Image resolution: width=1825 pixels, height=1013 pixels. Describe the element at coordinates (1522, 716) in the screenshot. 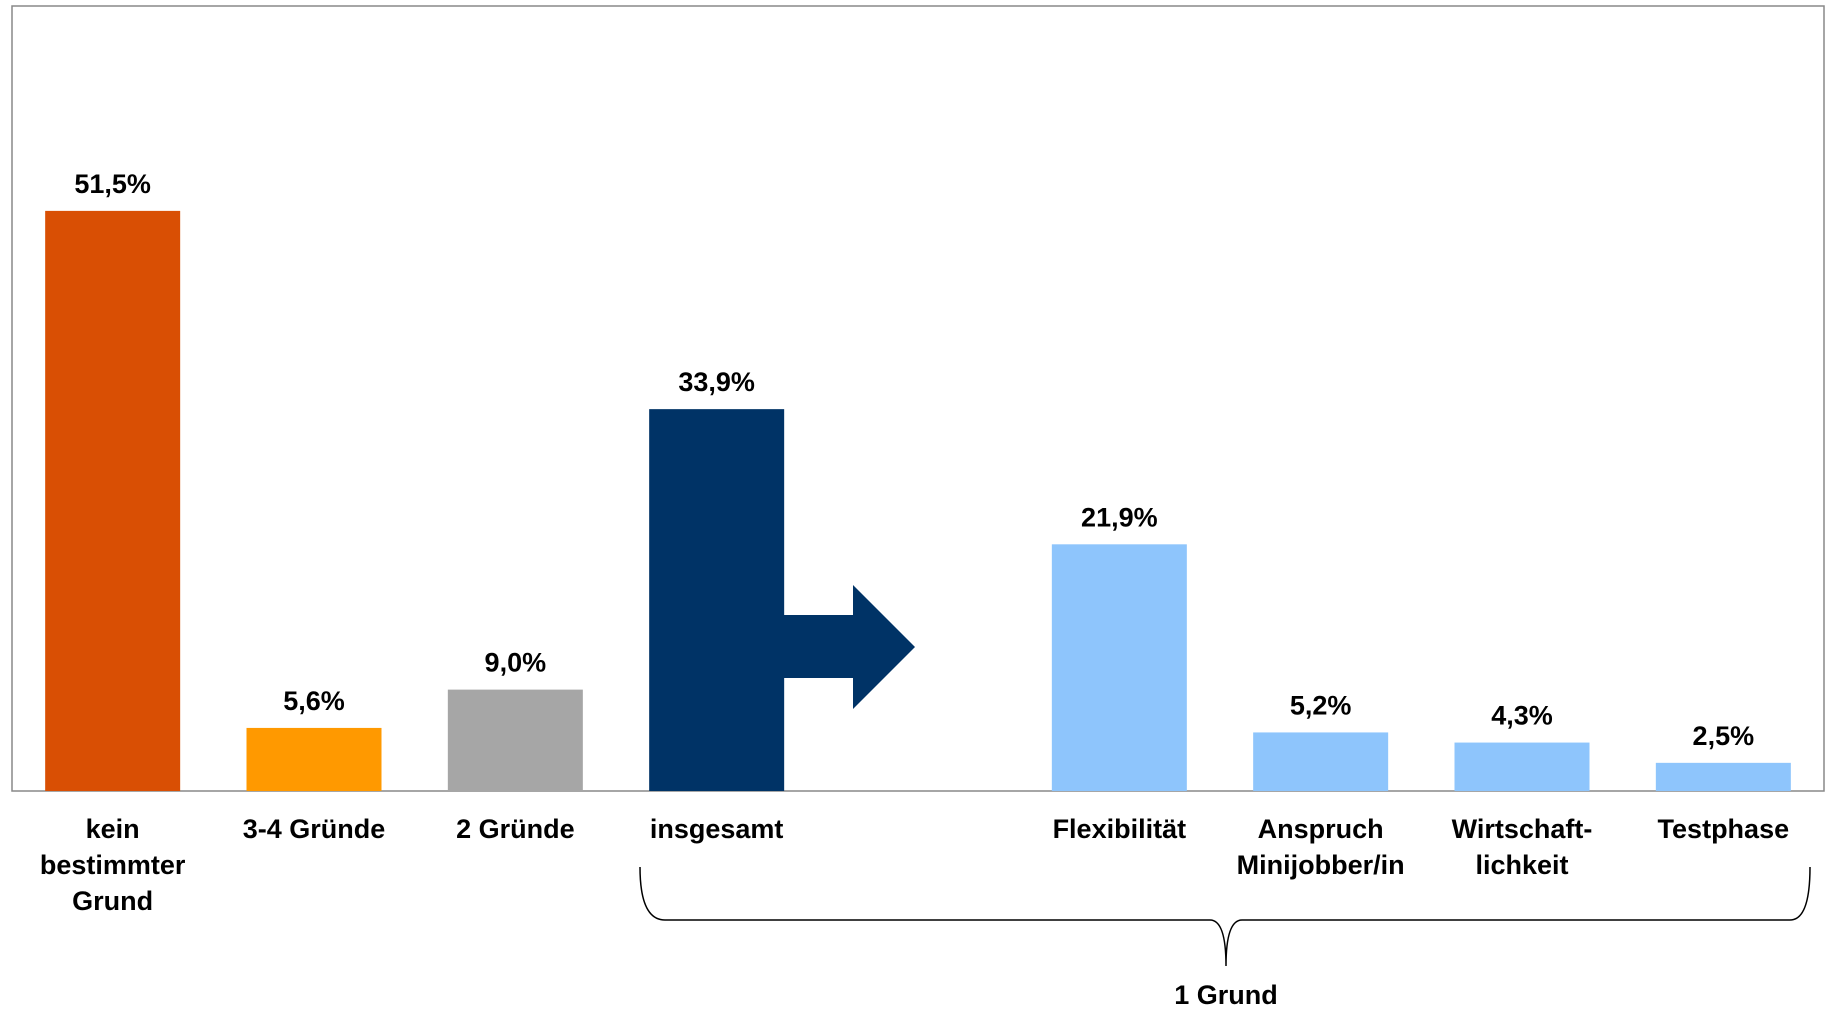

I see `value-label: 4,3%` at that location.